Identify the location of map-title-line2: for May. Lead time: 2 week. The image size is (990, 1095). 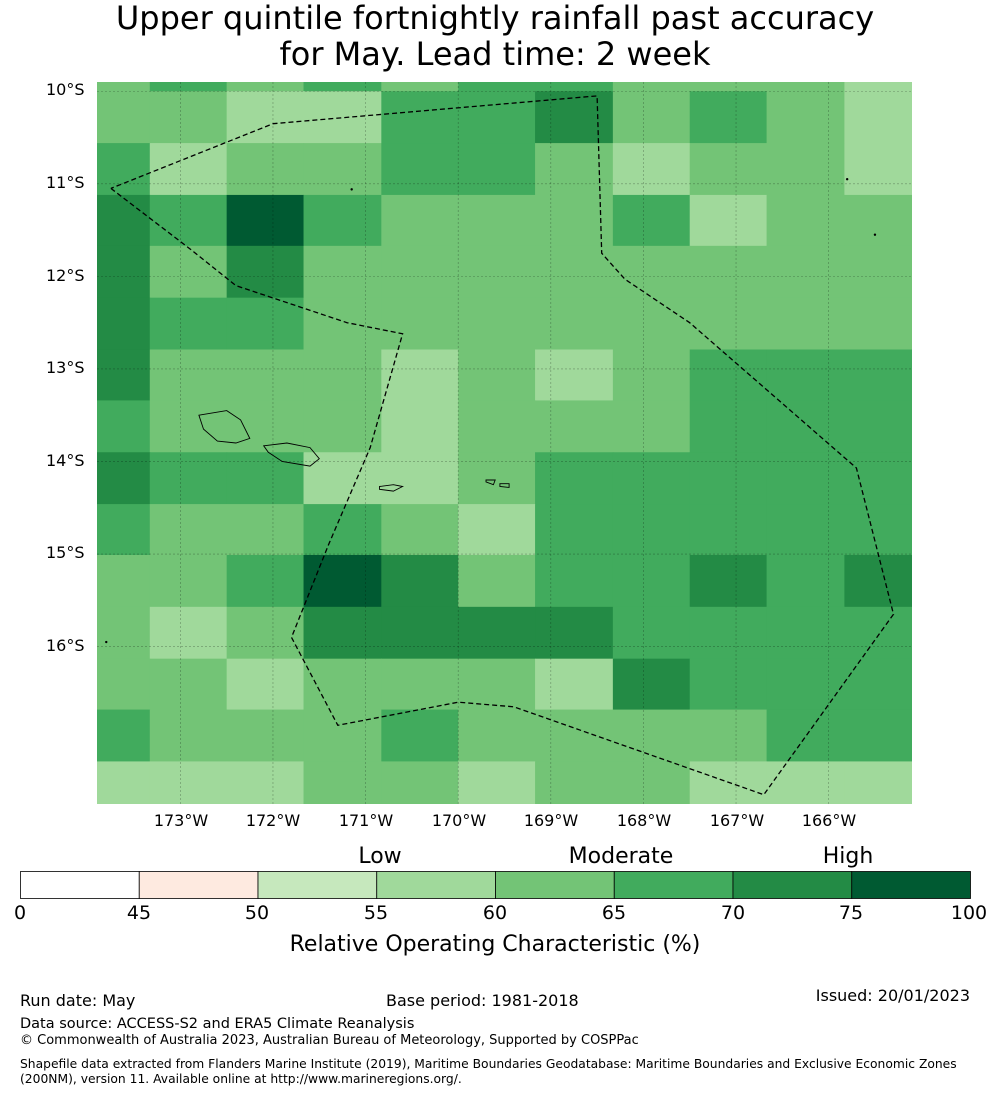
(495, 54).